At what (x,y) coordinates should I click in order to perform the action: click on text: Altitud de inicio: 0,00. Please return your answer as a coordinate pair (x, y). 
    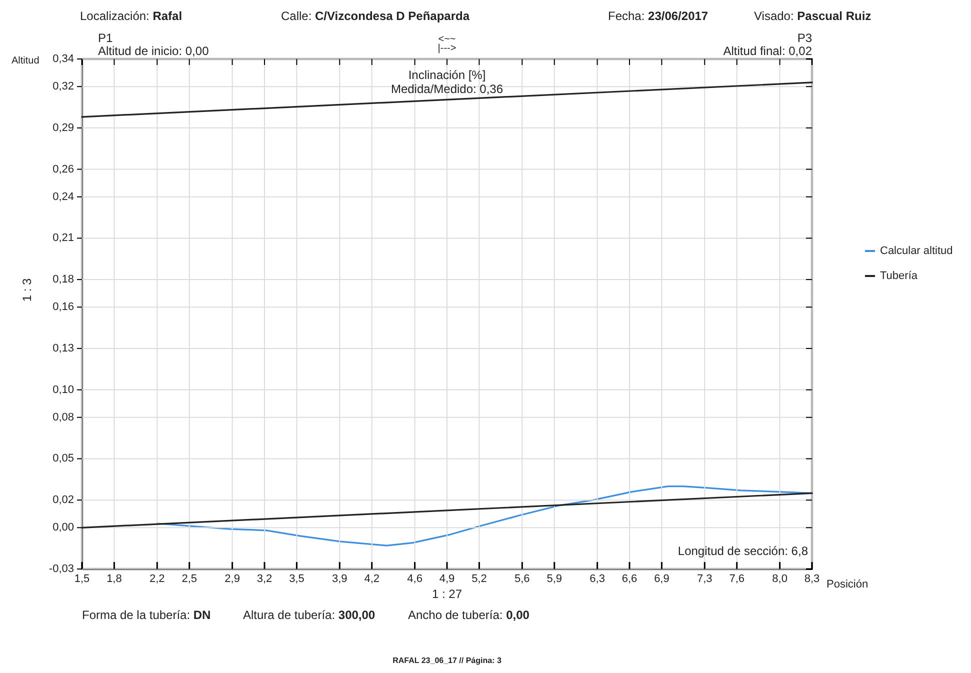
    Looking at the image, I should click on (153, 51).